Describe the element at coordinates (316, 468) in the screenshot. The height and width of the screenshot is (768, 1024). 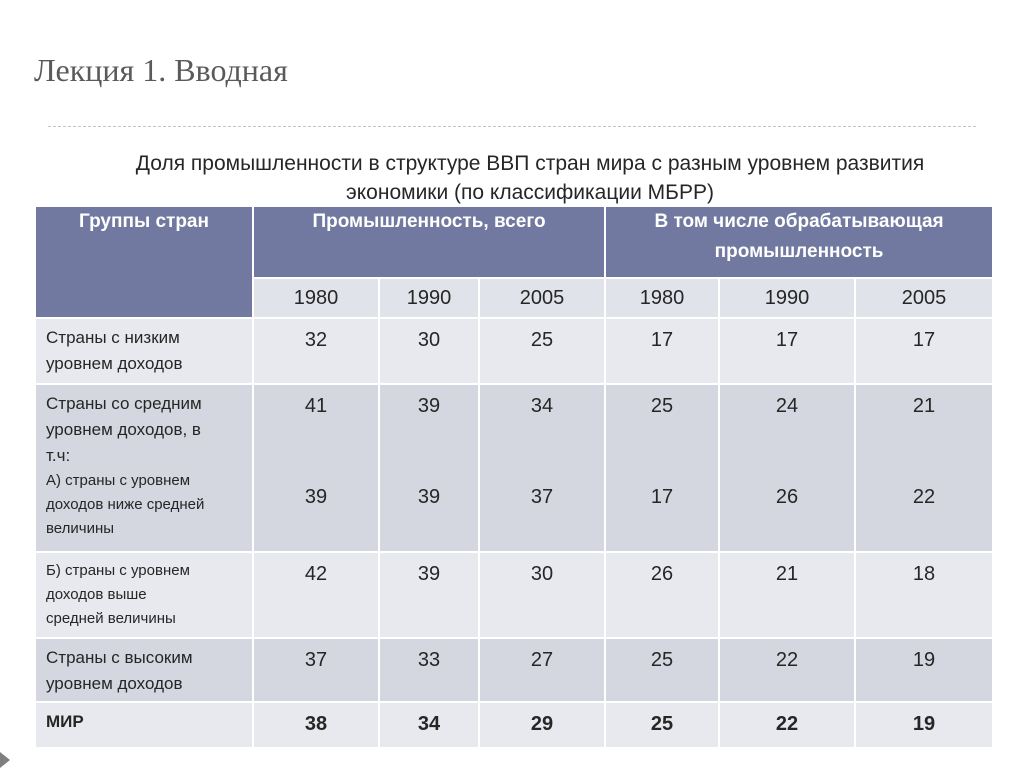
I see `table-cell: 41 39` at that location.